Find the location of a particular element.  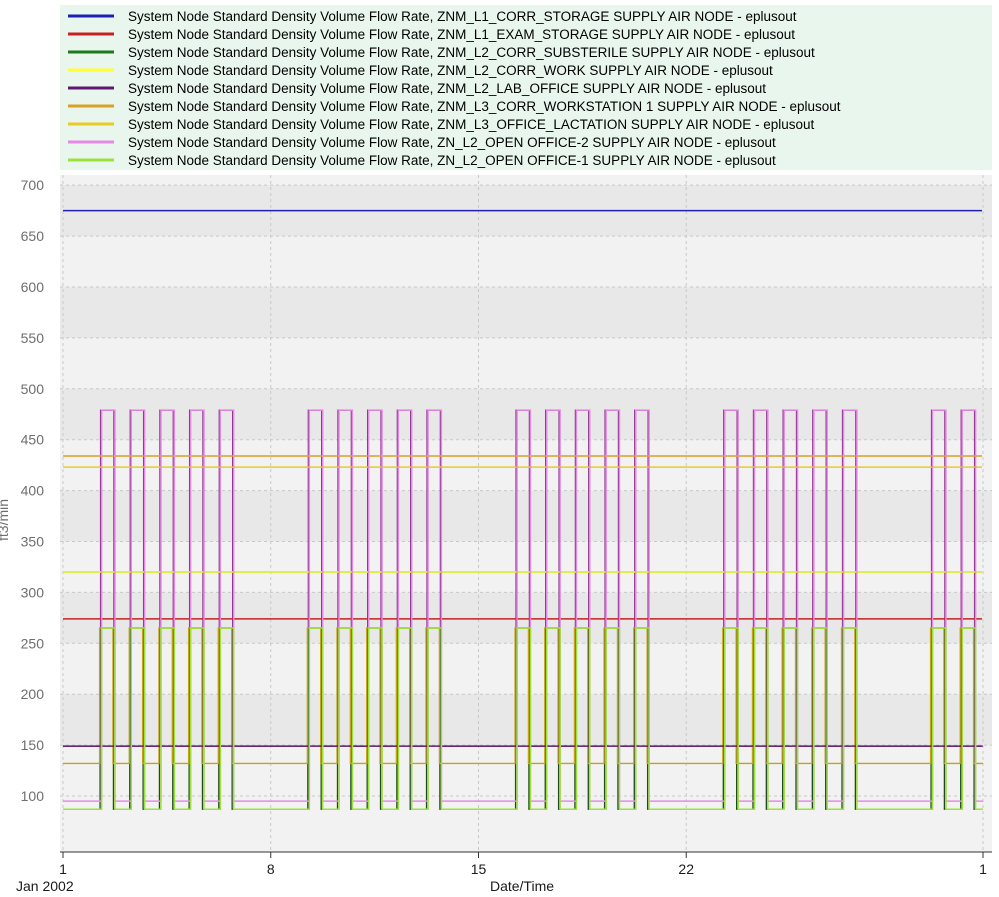

x-axis-title: Date/Time is located at coordinates (522, 886).